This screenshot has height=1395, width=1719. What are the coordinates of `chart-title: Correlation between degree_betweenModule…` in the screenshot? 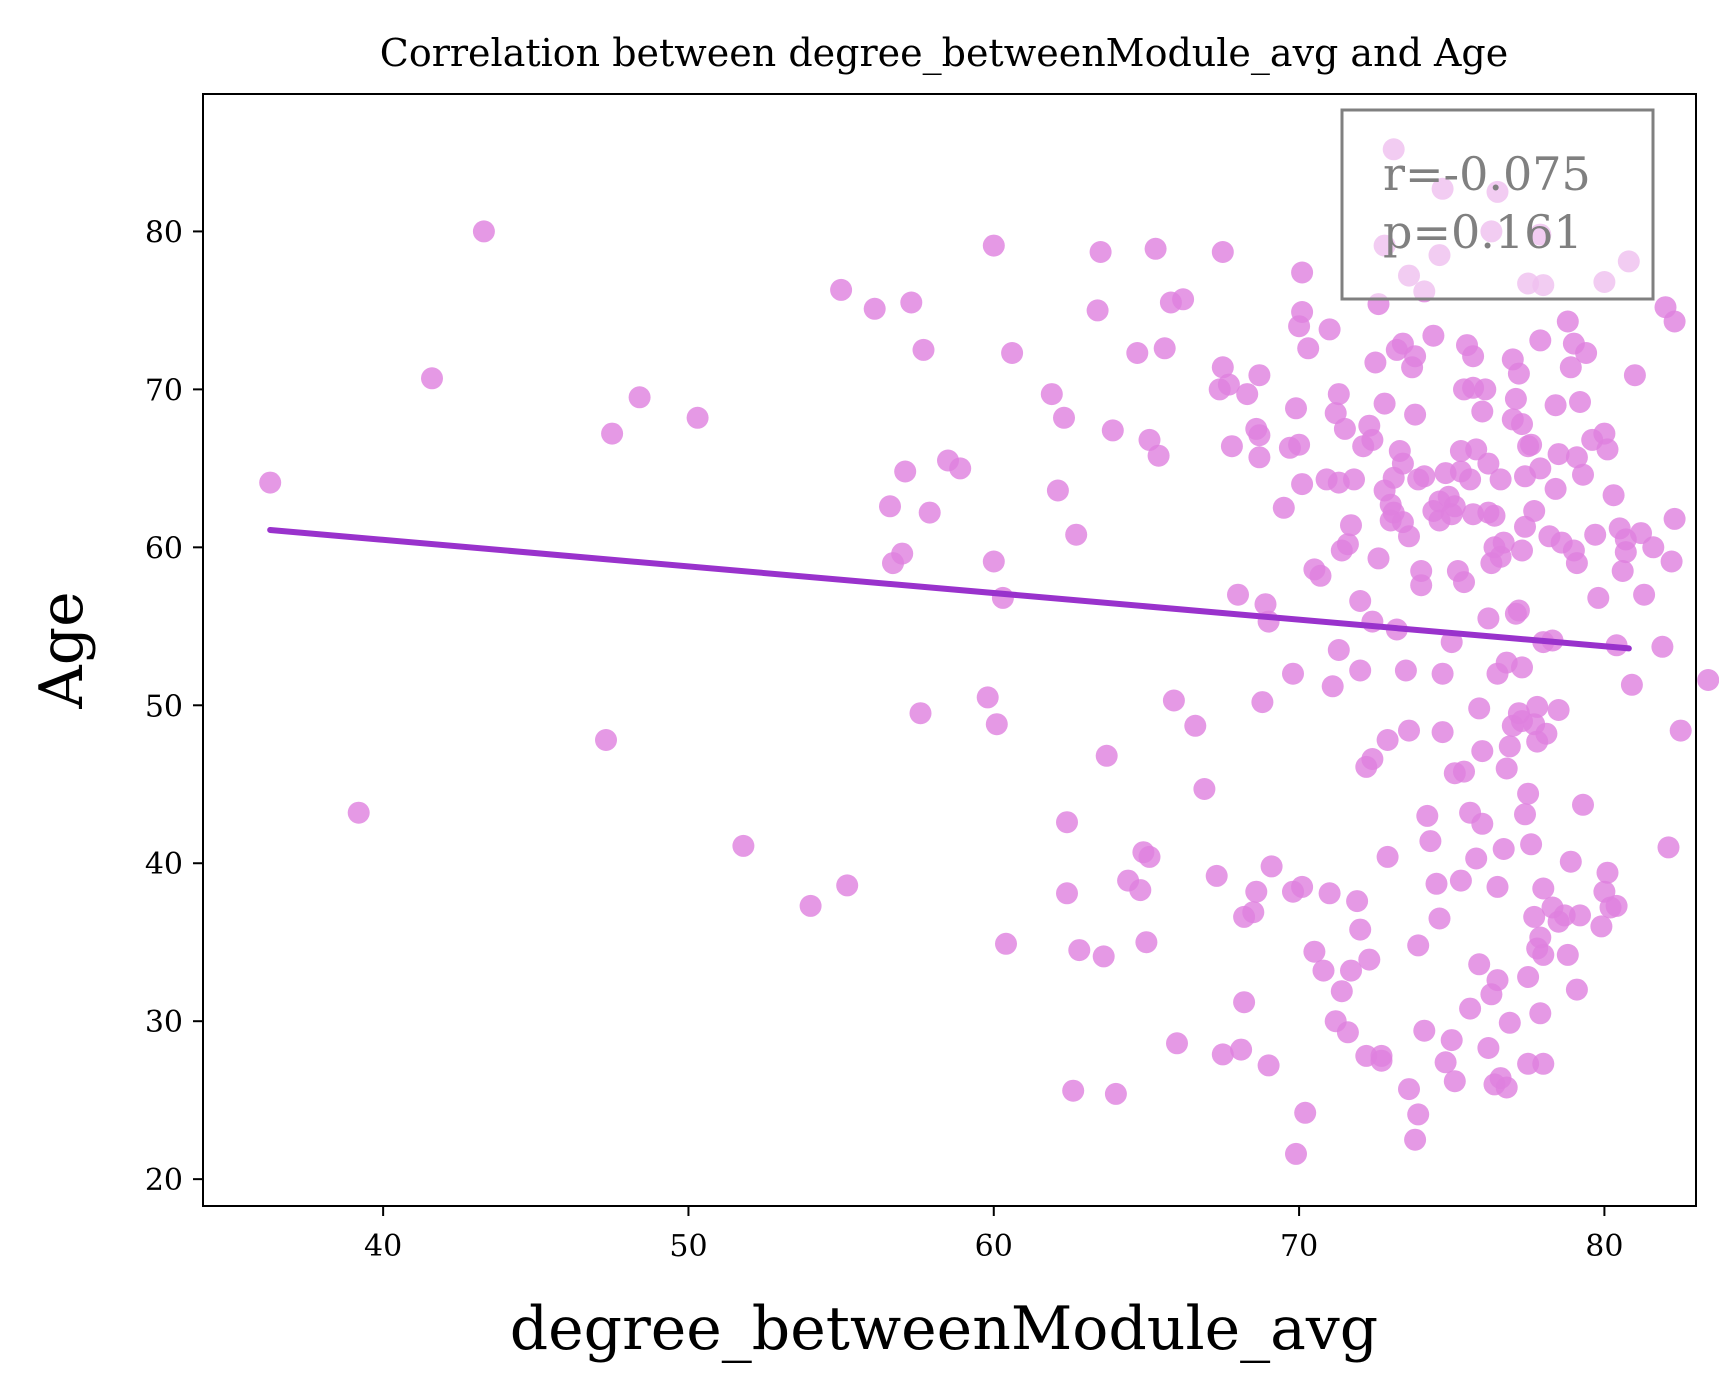 It's located at (944, 53).